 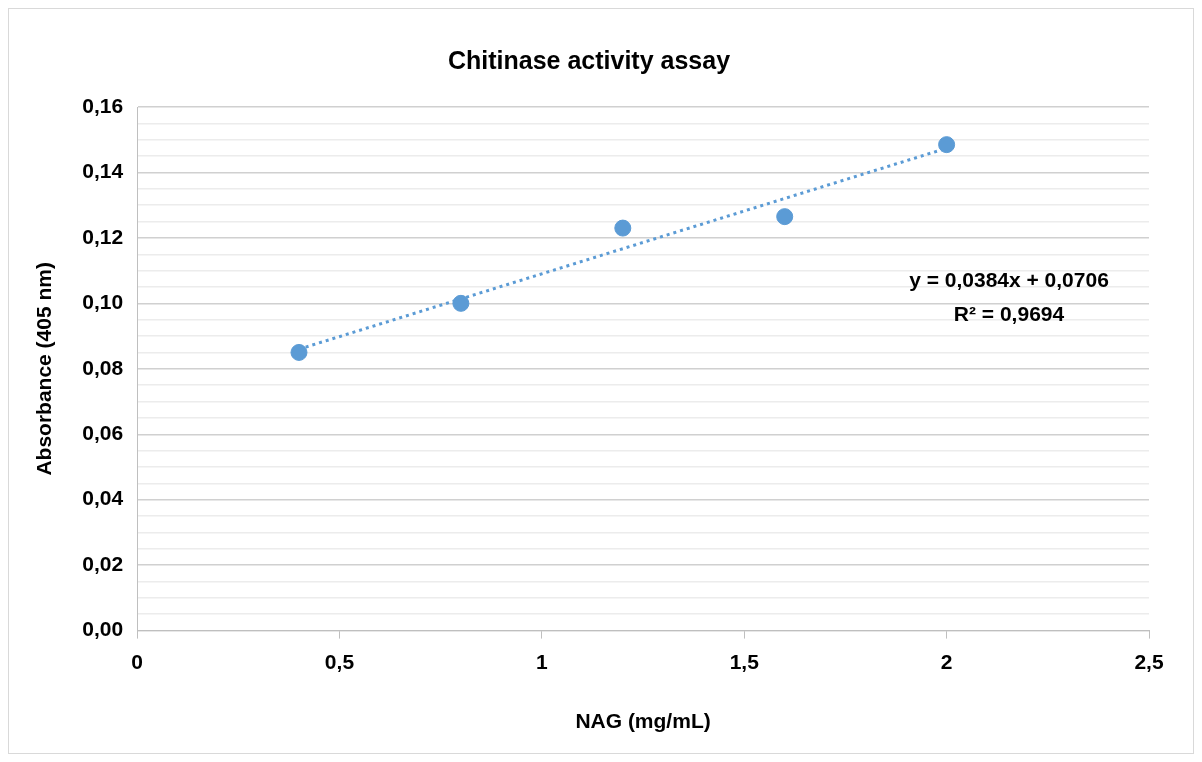 I want to click on y-tick-label: 0,16, so click(x=103, y=105).